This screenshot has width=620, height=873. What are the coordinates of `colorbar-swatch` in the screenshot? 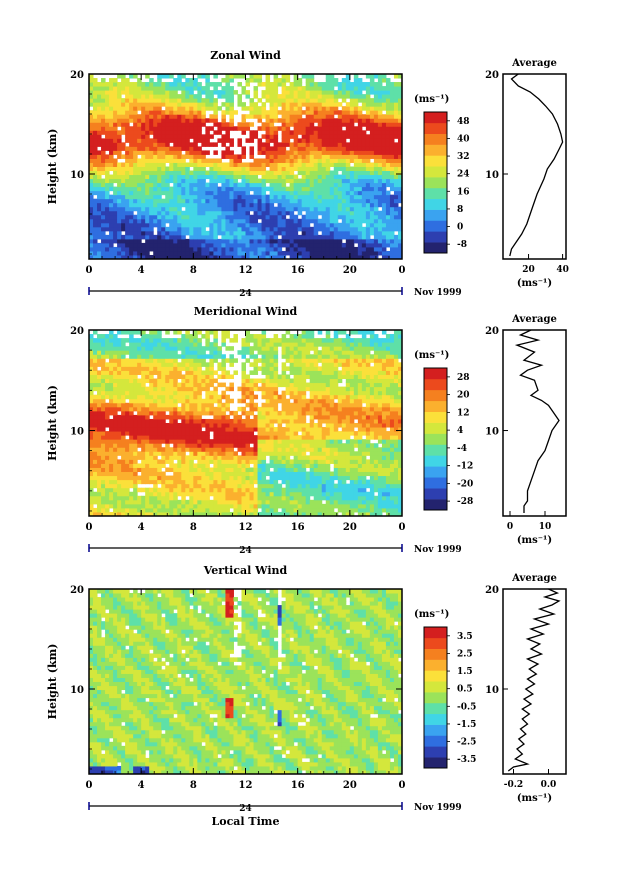 It's located at (435, 183).